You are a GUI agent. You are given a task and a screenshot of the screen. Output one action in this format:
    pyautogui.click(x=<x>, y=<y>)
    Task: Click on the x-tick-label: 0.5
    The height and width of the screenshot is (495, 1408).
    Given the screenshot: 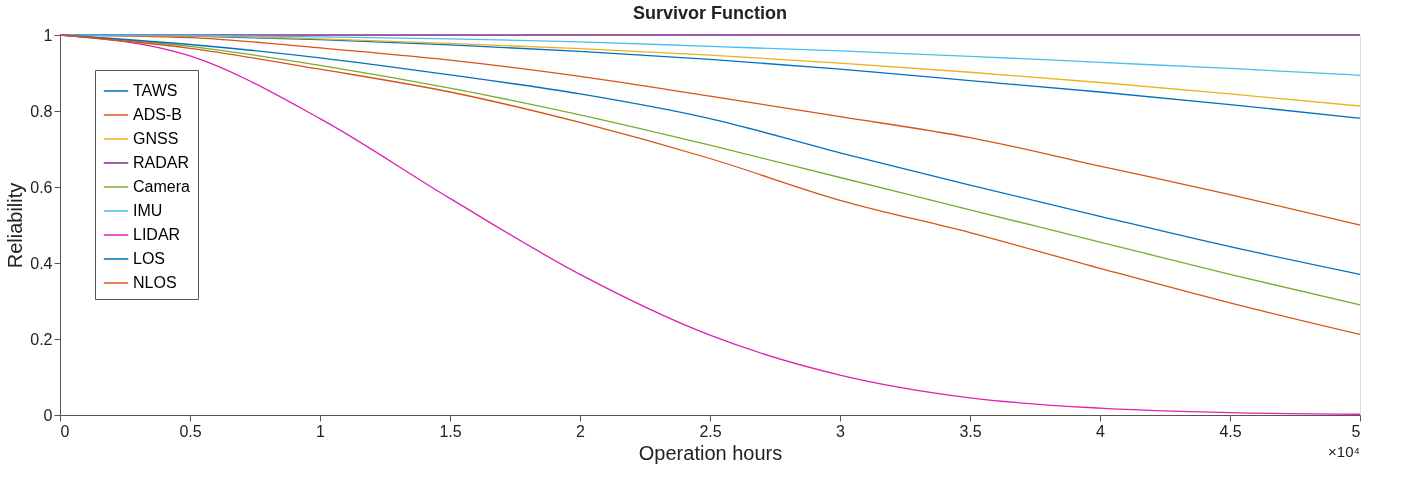 What is the action you would take?
    pyautogui.click(x=190, y=431)
    